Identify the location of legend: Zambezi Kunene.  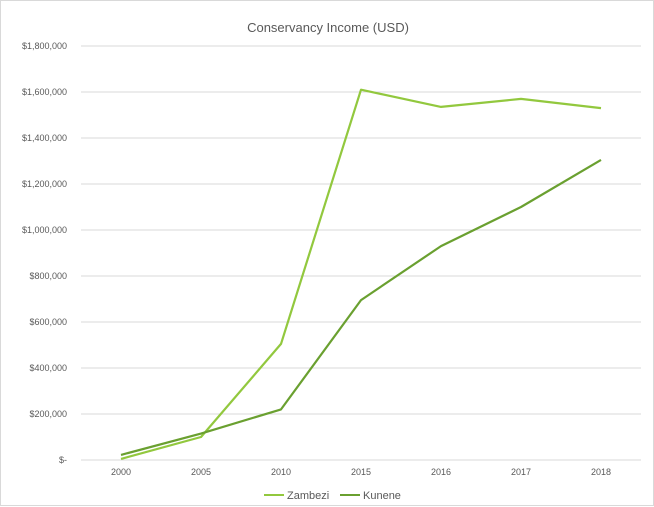
(332, 496).